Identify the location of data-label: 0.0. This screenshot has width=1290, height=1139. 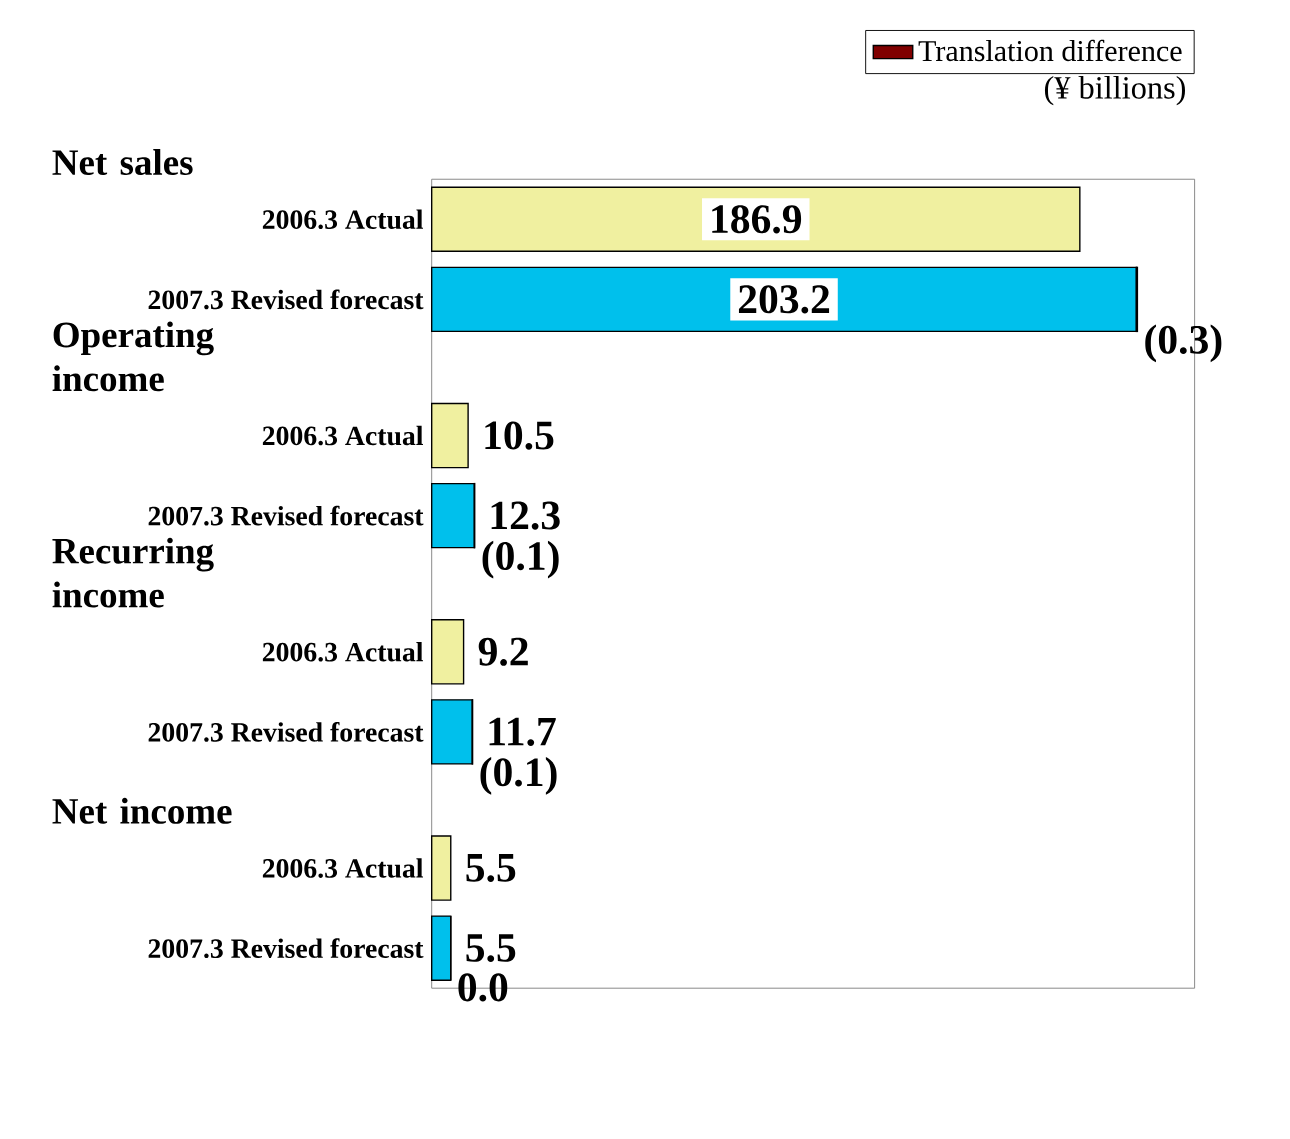
(483, 987).